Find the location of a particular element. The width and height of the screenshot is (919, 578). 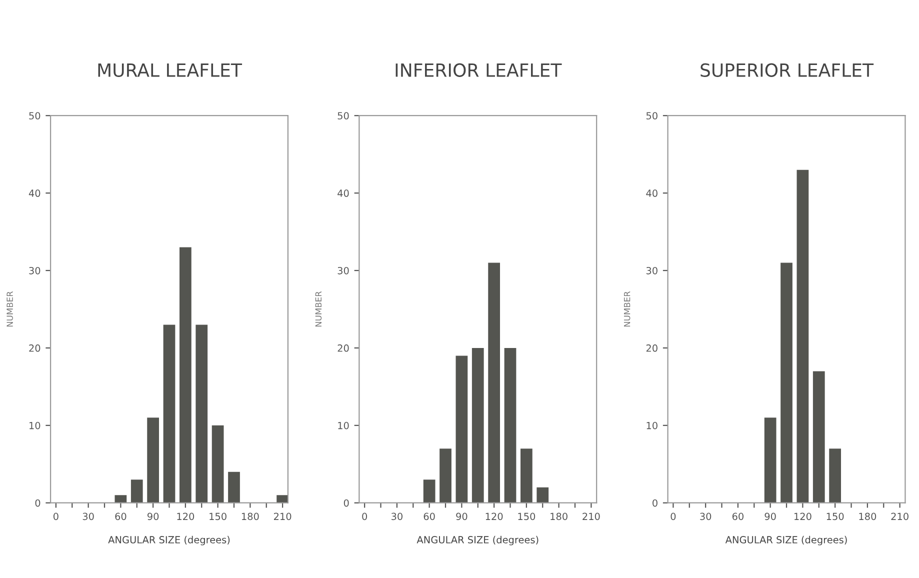

chart-title: SUPERIOR LEAFLET is located at coordinates (787, 70).